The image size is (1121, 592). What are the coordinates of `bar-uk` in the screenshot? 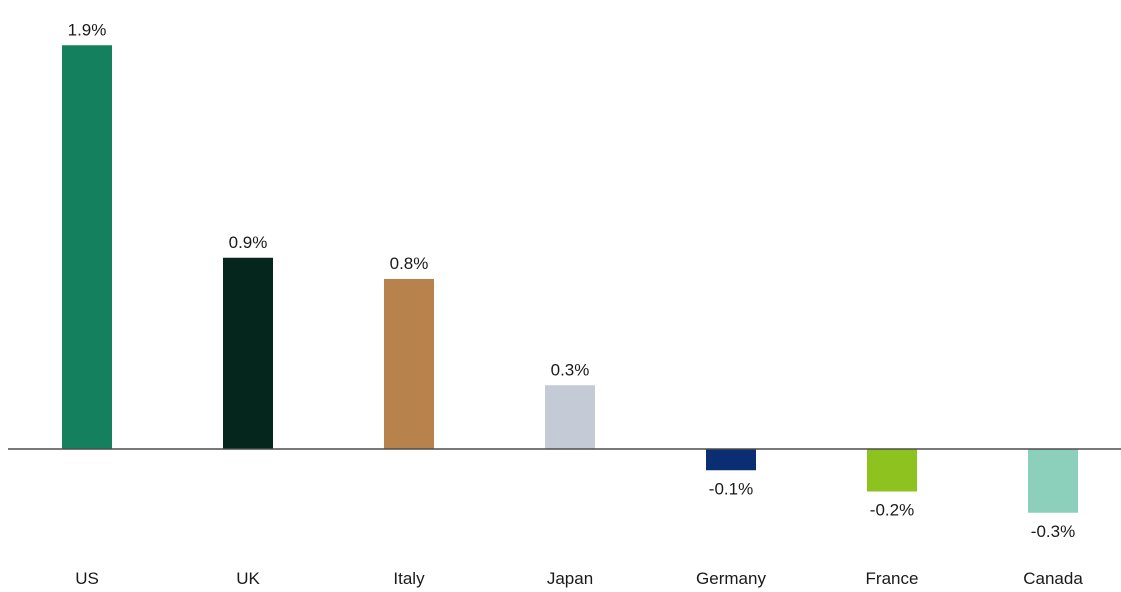 It's located at (248, 353).